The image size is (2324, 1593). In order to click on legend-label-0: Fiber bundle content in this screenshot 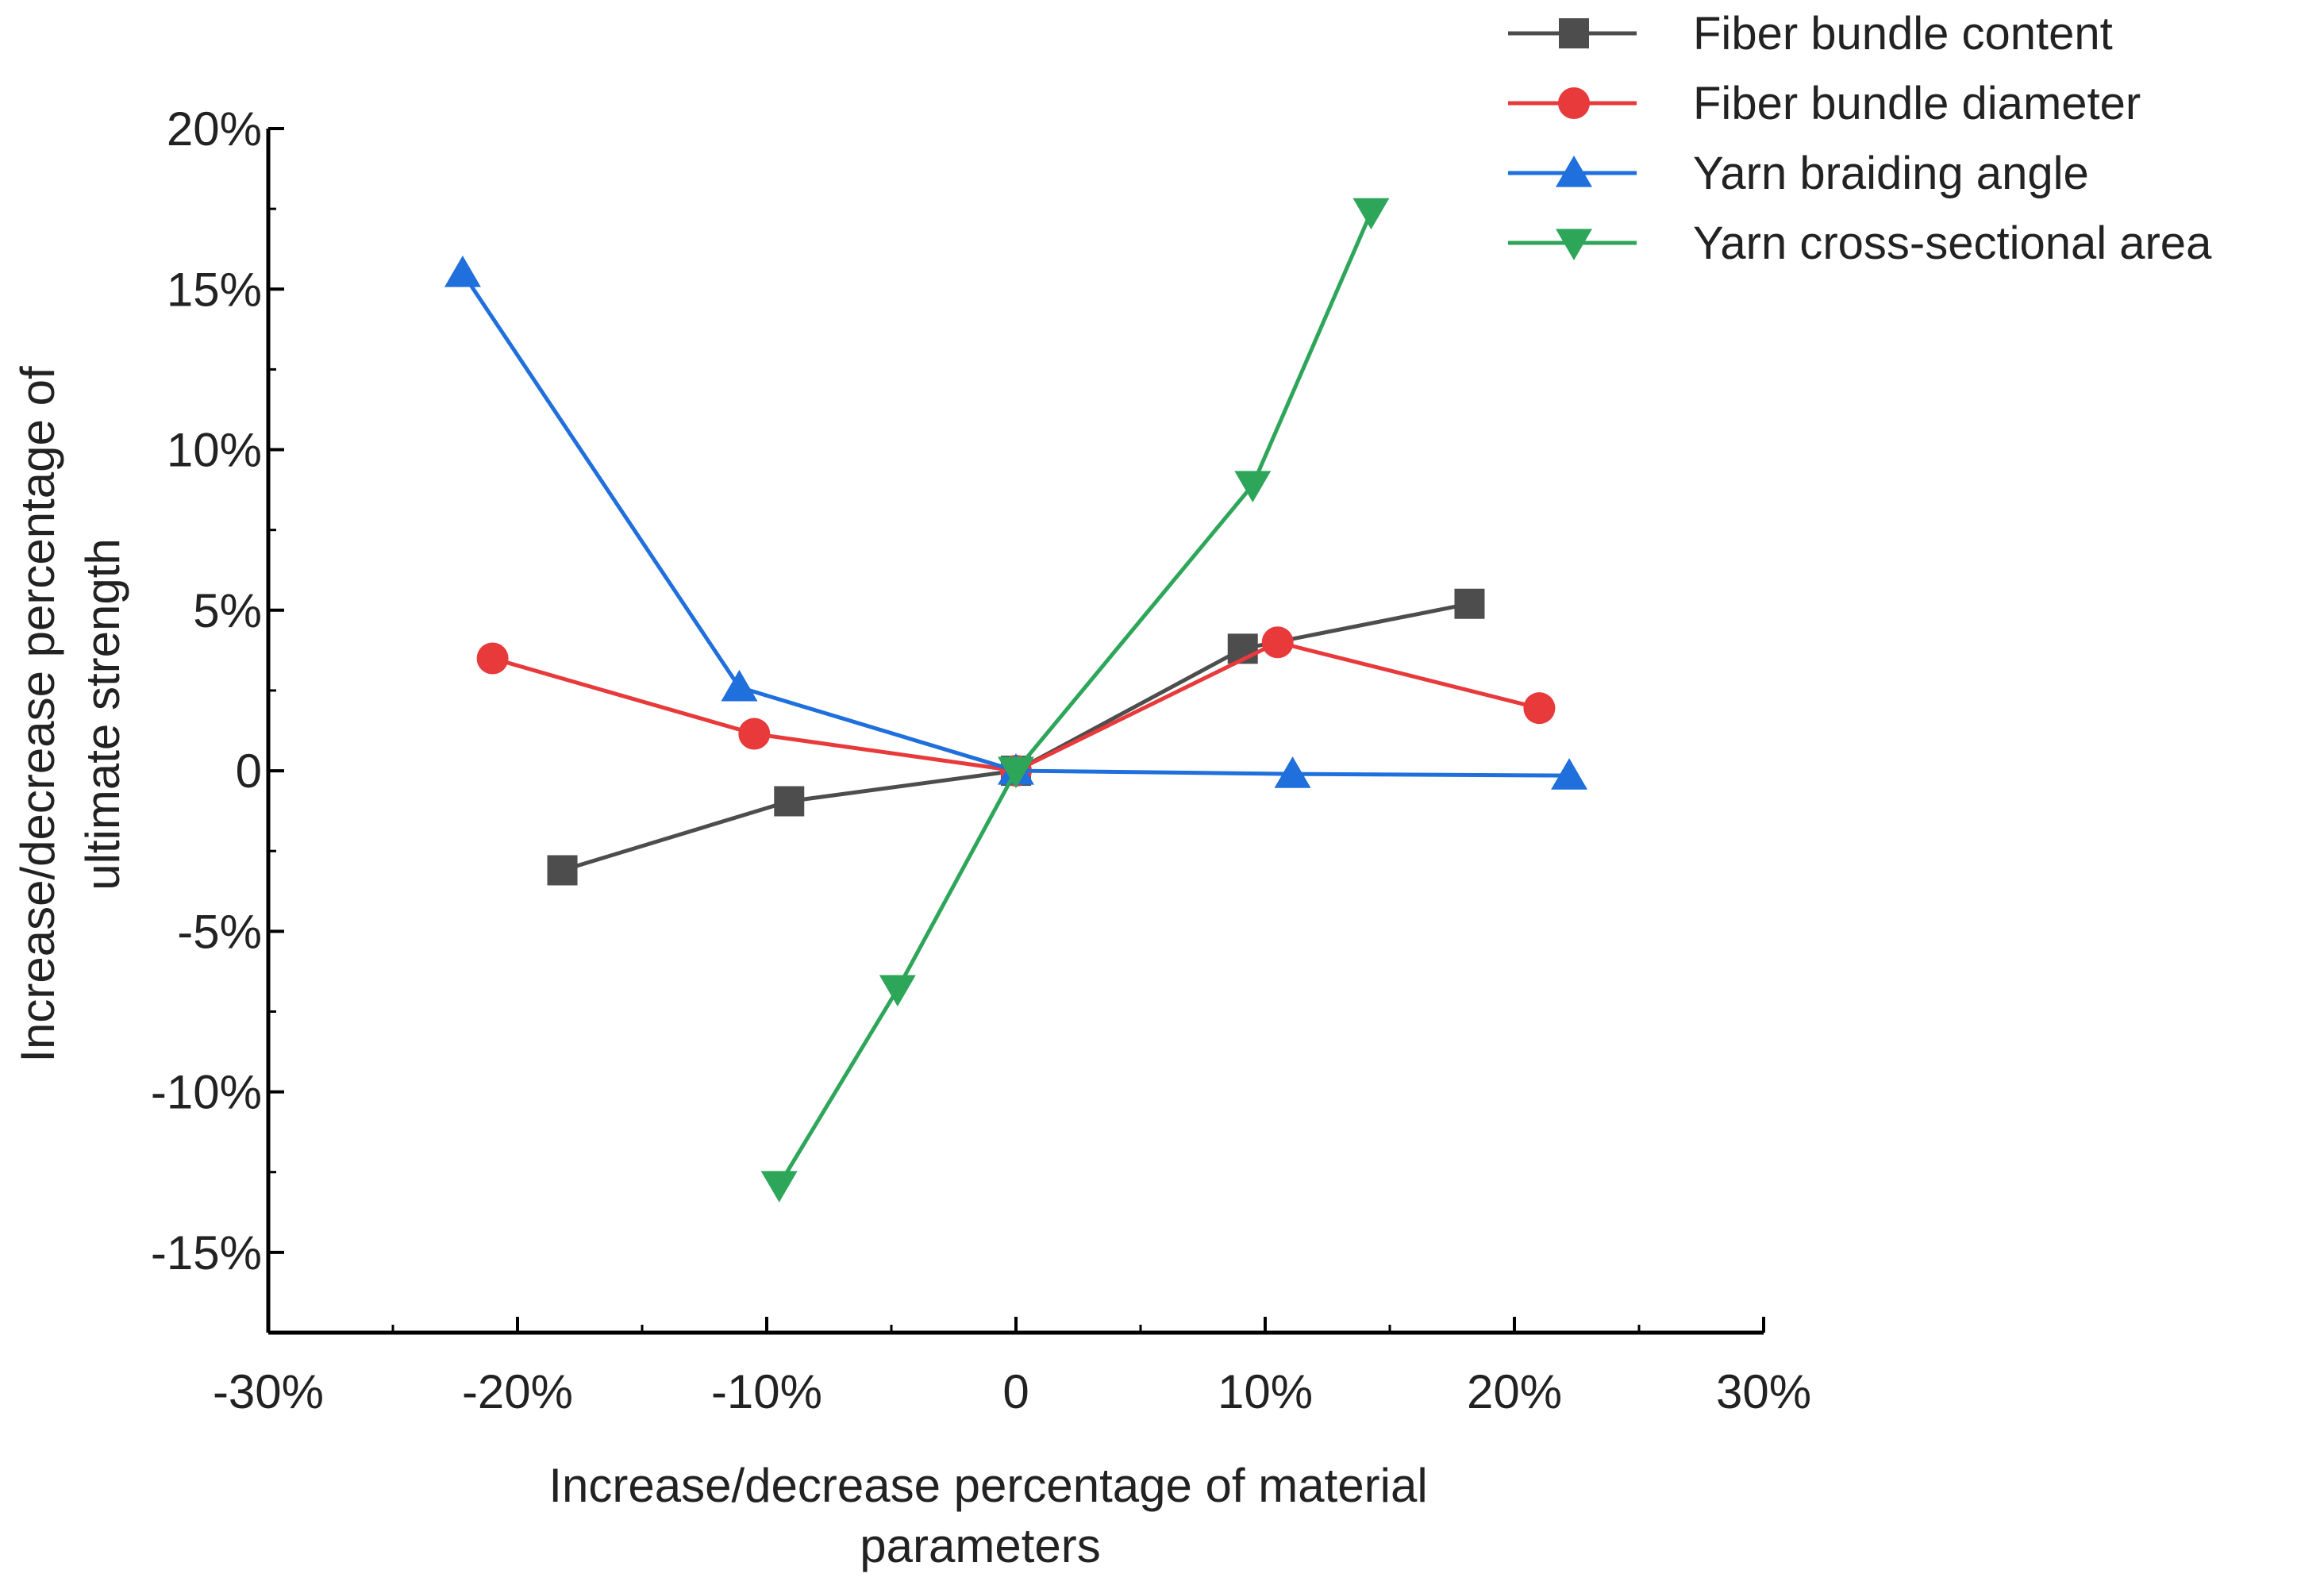, I will do `click(1903, 34)`.